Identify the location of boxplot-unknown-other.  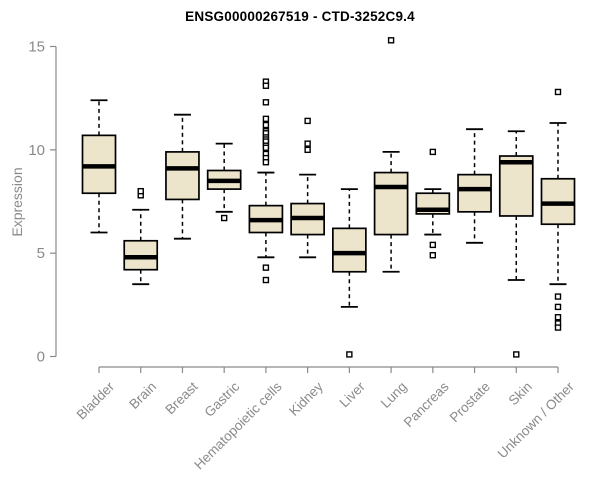
(558, 209).